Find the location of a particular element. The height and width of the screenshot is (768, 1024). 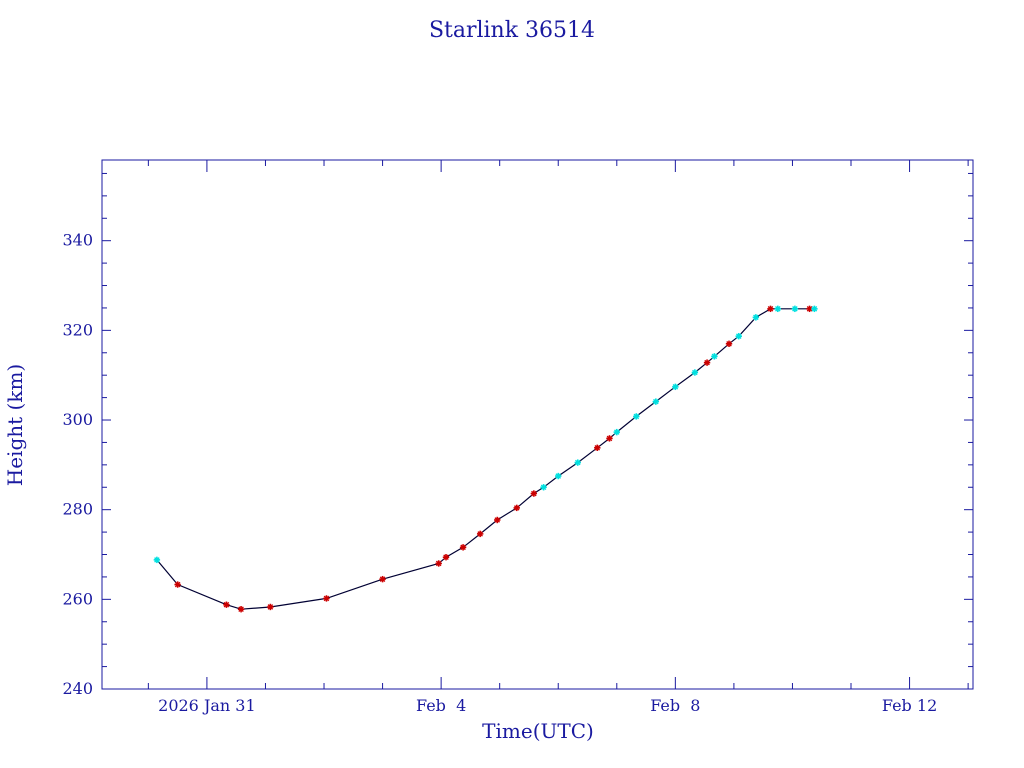

y-tick-label: 300 is located at coordinates (77, 419).